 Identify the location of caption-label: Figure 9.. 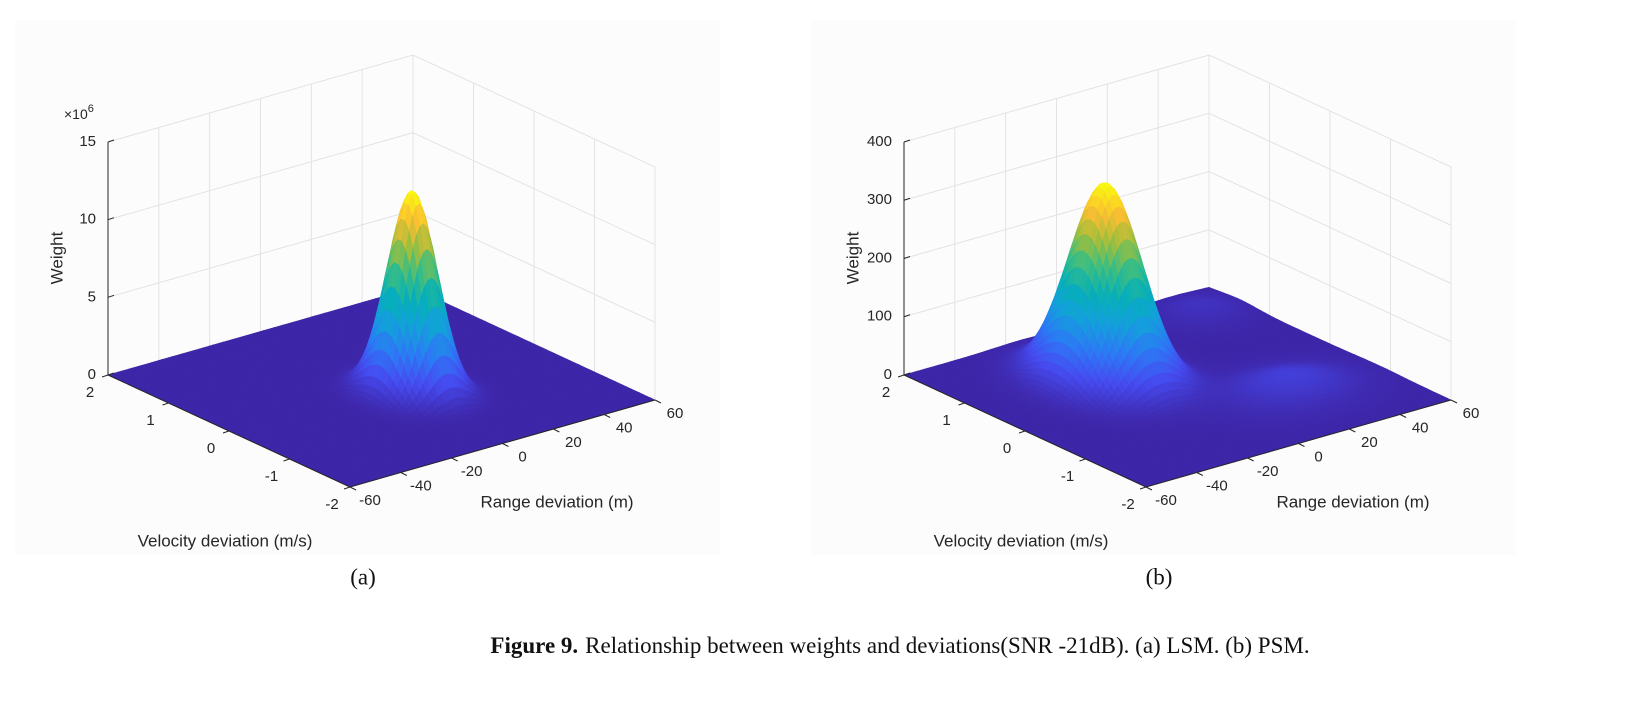
(534, 645).